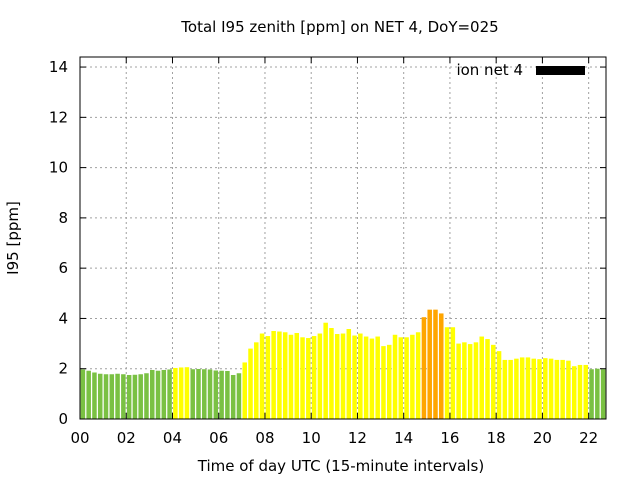 The image size is (640, 480). What do you see at coordinates (334, 438) in the screenshot?
I see `x-axis-tick-labels: 00 02 04 06 08 10 12 14 16 18 20 22` at bounding box center [334, 438].